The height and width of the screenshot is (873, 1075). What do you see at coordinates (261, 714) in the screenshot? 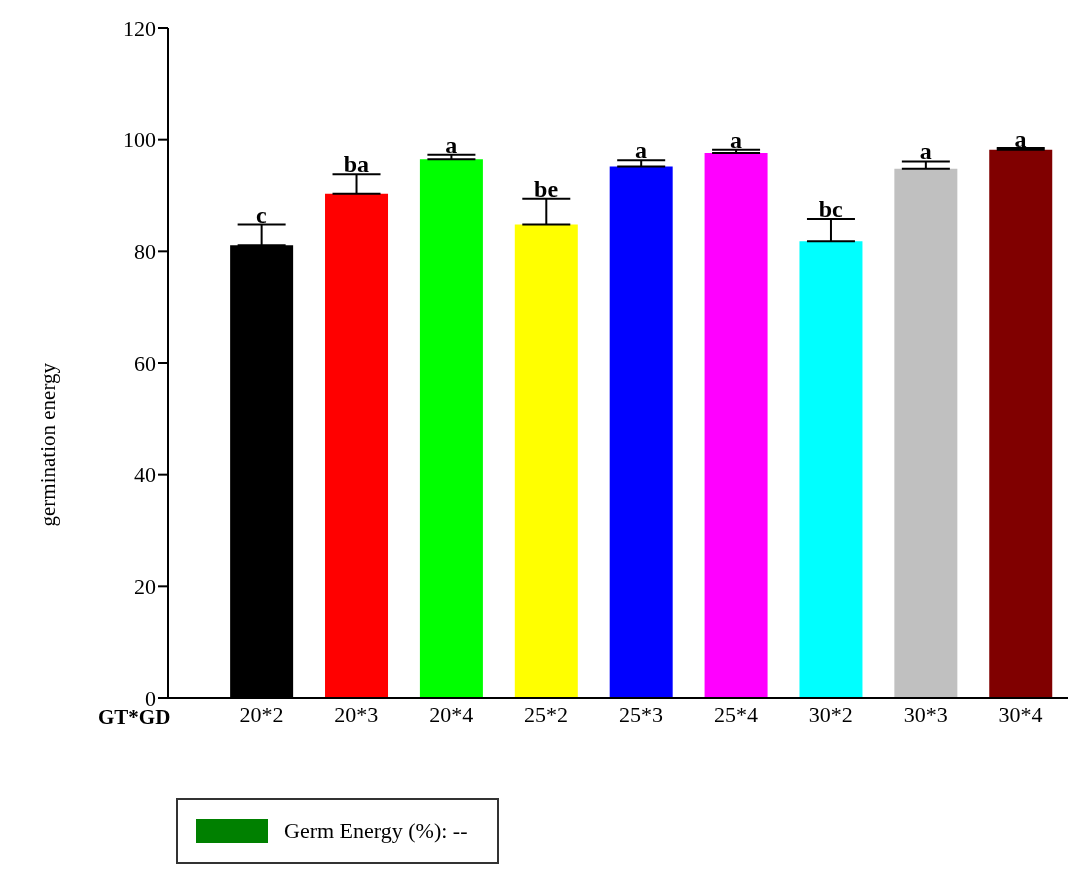
I see `x-tick-label: 20*2` at bounding box center [261, 714].